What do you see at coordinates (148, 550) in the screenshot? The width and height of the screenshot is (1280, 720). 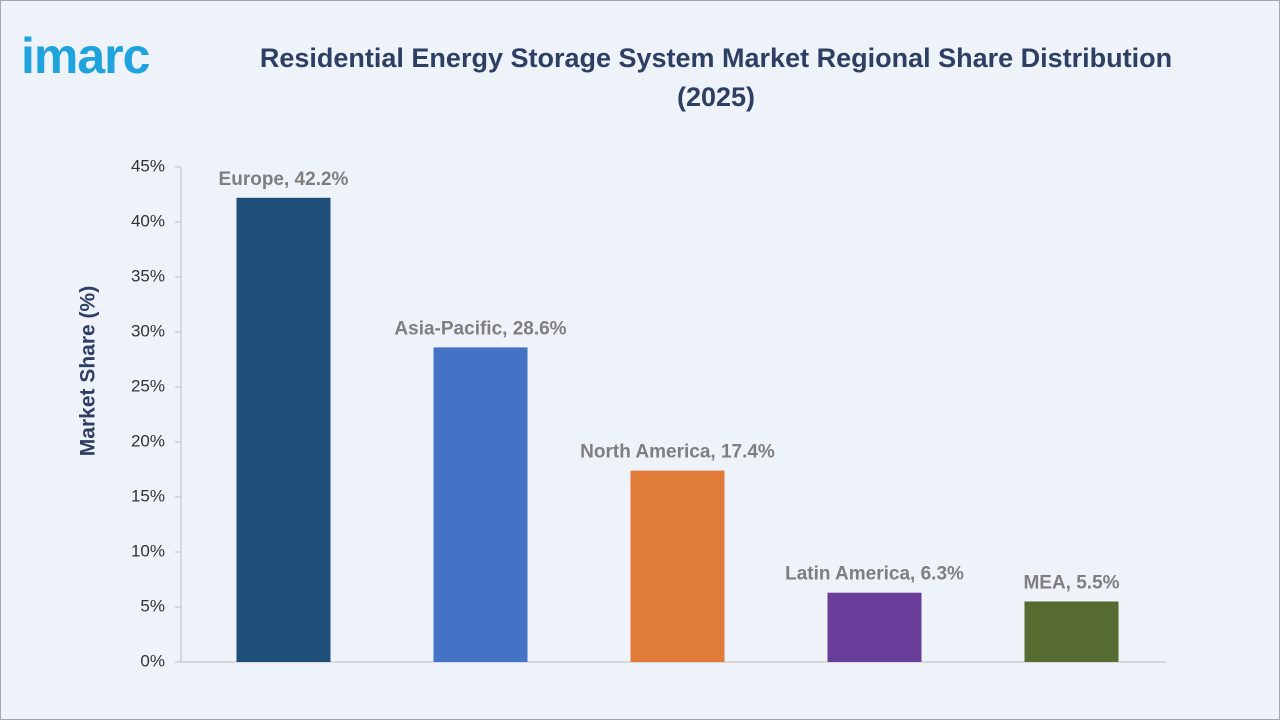 I see `y-tick-label: 10%` at bounding box center [148, 550].